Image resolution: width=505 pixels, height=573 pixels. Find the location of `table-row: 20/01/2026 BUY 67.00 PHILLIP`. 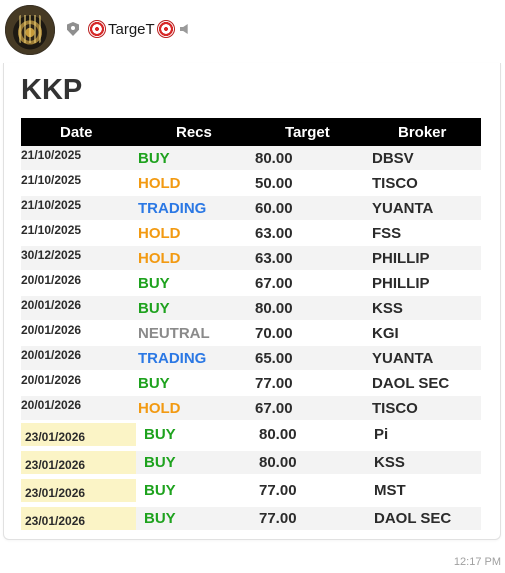

table-row: 20/01/2026 BUY 67.00 PHILLIP is located at coordinates (251, 283).